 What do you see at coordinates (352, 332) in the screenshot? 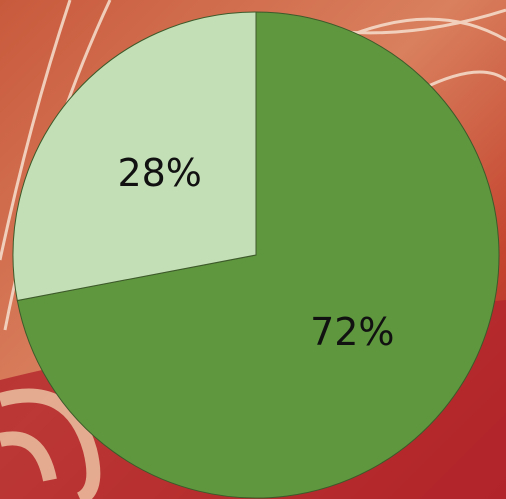
I see `data-label: 72%` at bounding box center [352, 332].